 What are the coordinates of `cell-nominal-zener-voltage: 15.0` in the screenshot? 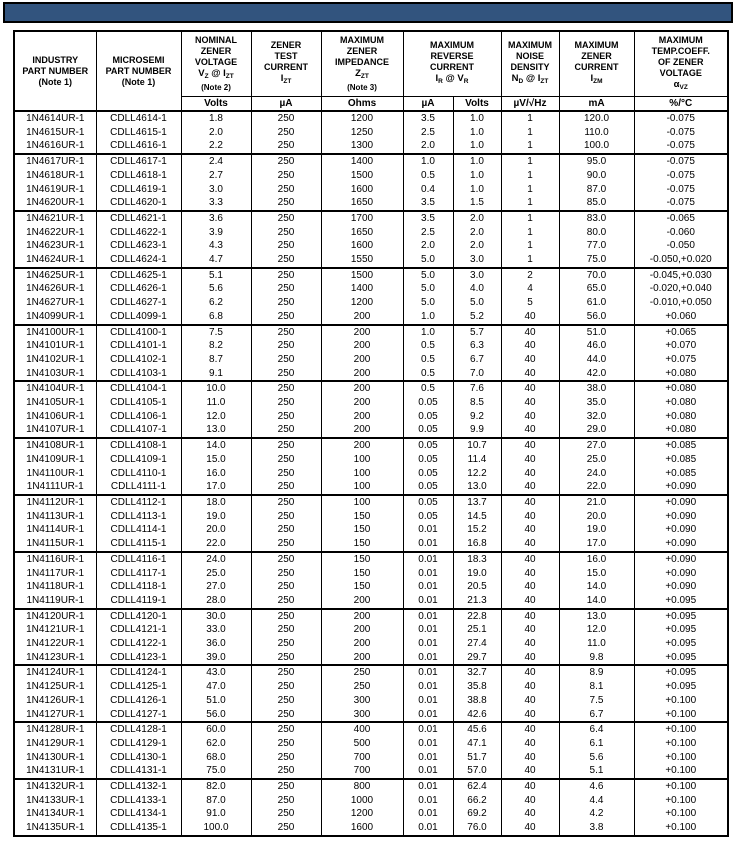 It's located at (216, 459).